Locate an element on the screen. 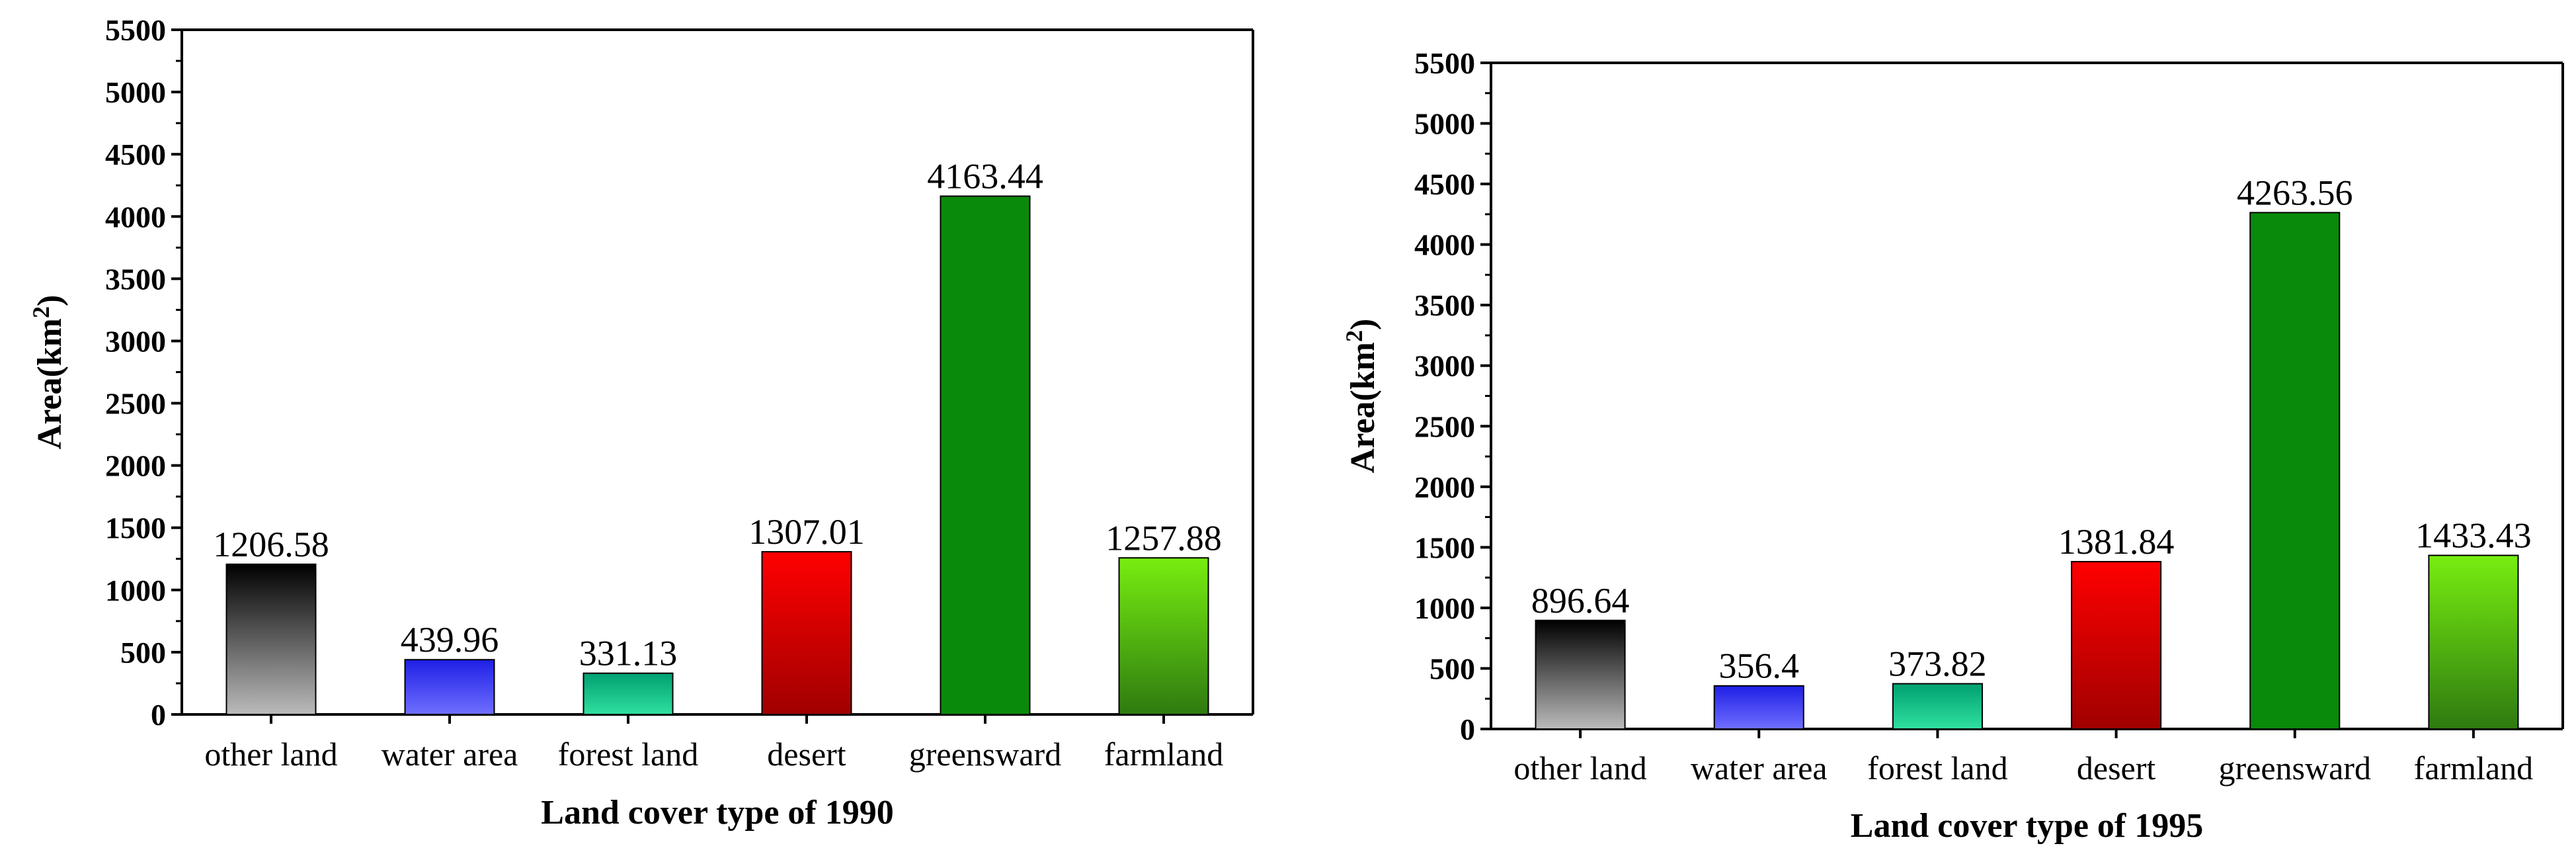  bar-value-label: 373.82 is located at coordinates (1938, 664).